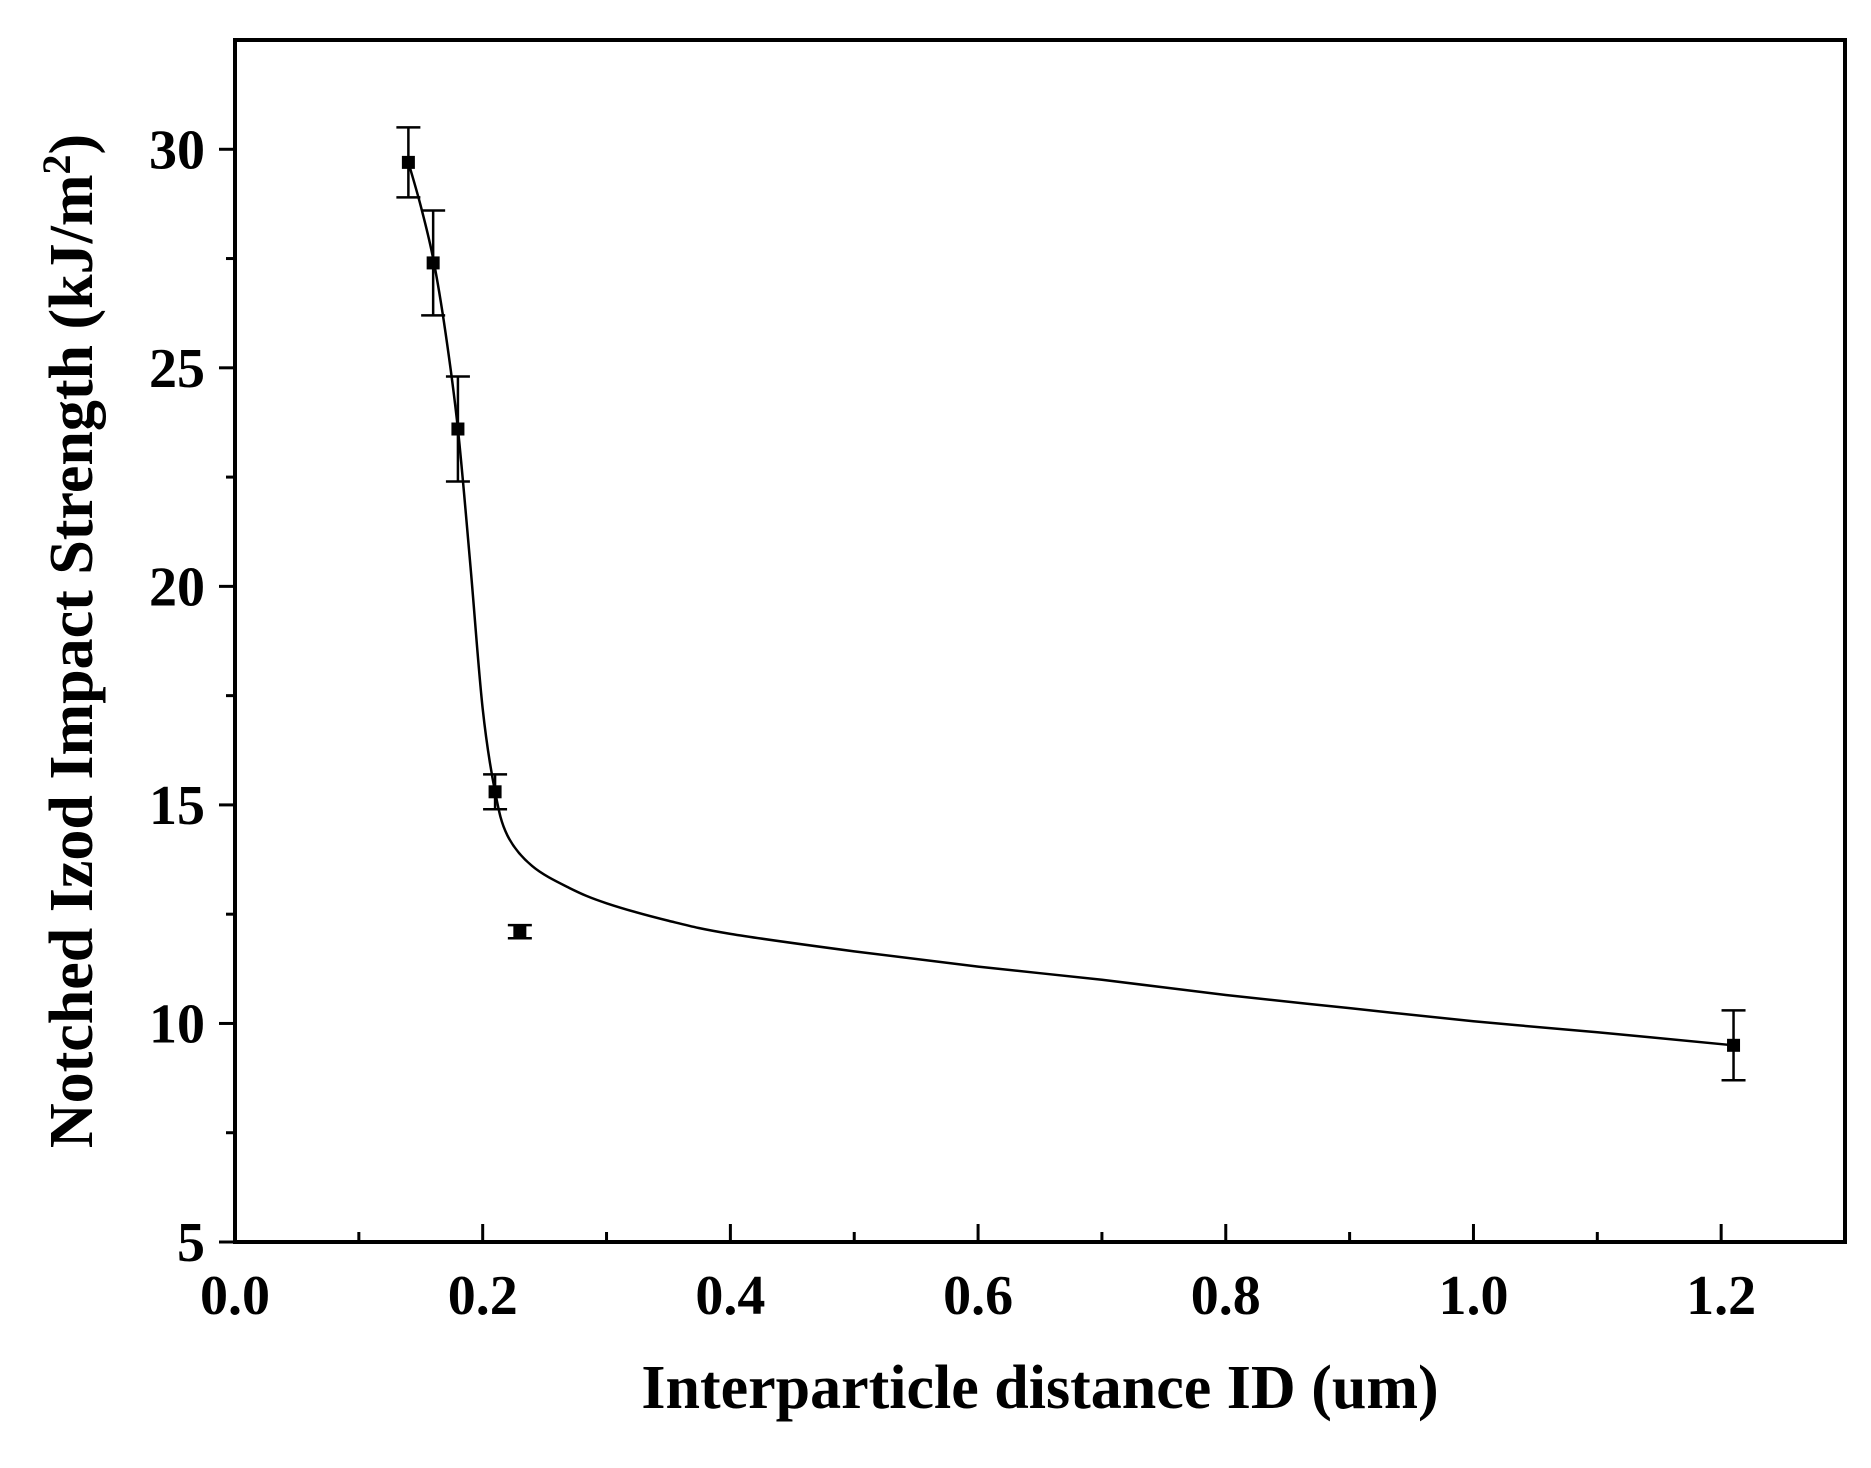 The width and height of the screenshot is (1871, 1468). Describe the element at coordinates (191, 1243) in the screenshot. I see `y-tick-label: 5` at that location.